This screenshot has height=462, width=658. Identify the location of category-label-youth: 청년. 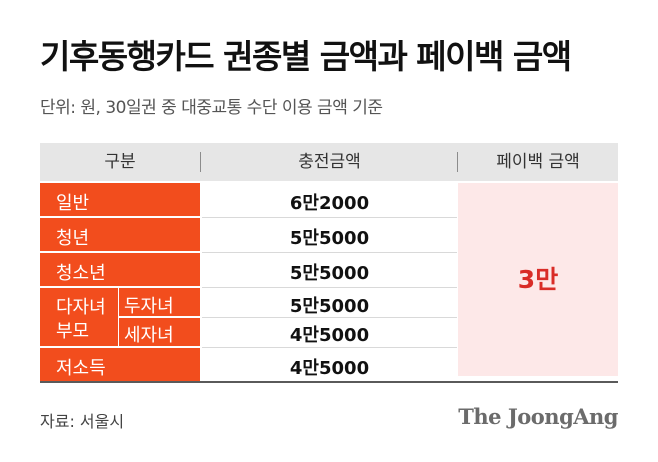
(73, 238).